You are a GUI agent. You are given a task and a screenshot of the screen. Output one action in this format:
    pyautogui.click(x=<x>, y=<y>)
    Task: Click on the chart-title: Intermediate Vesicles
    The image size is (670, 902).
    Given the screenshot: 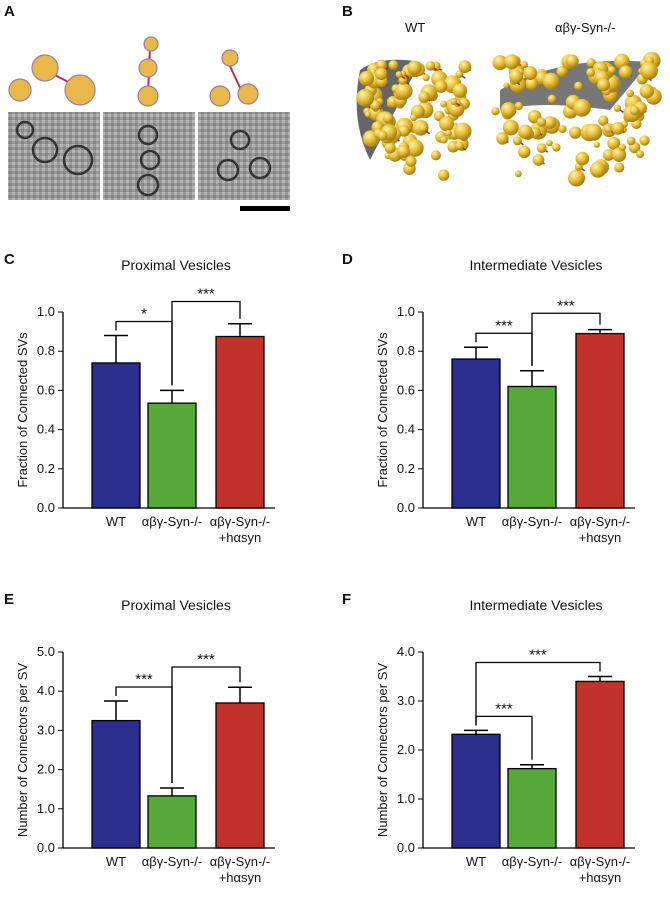 What is the action you would take?
    pyautogui.click(x=535, y=605)
    